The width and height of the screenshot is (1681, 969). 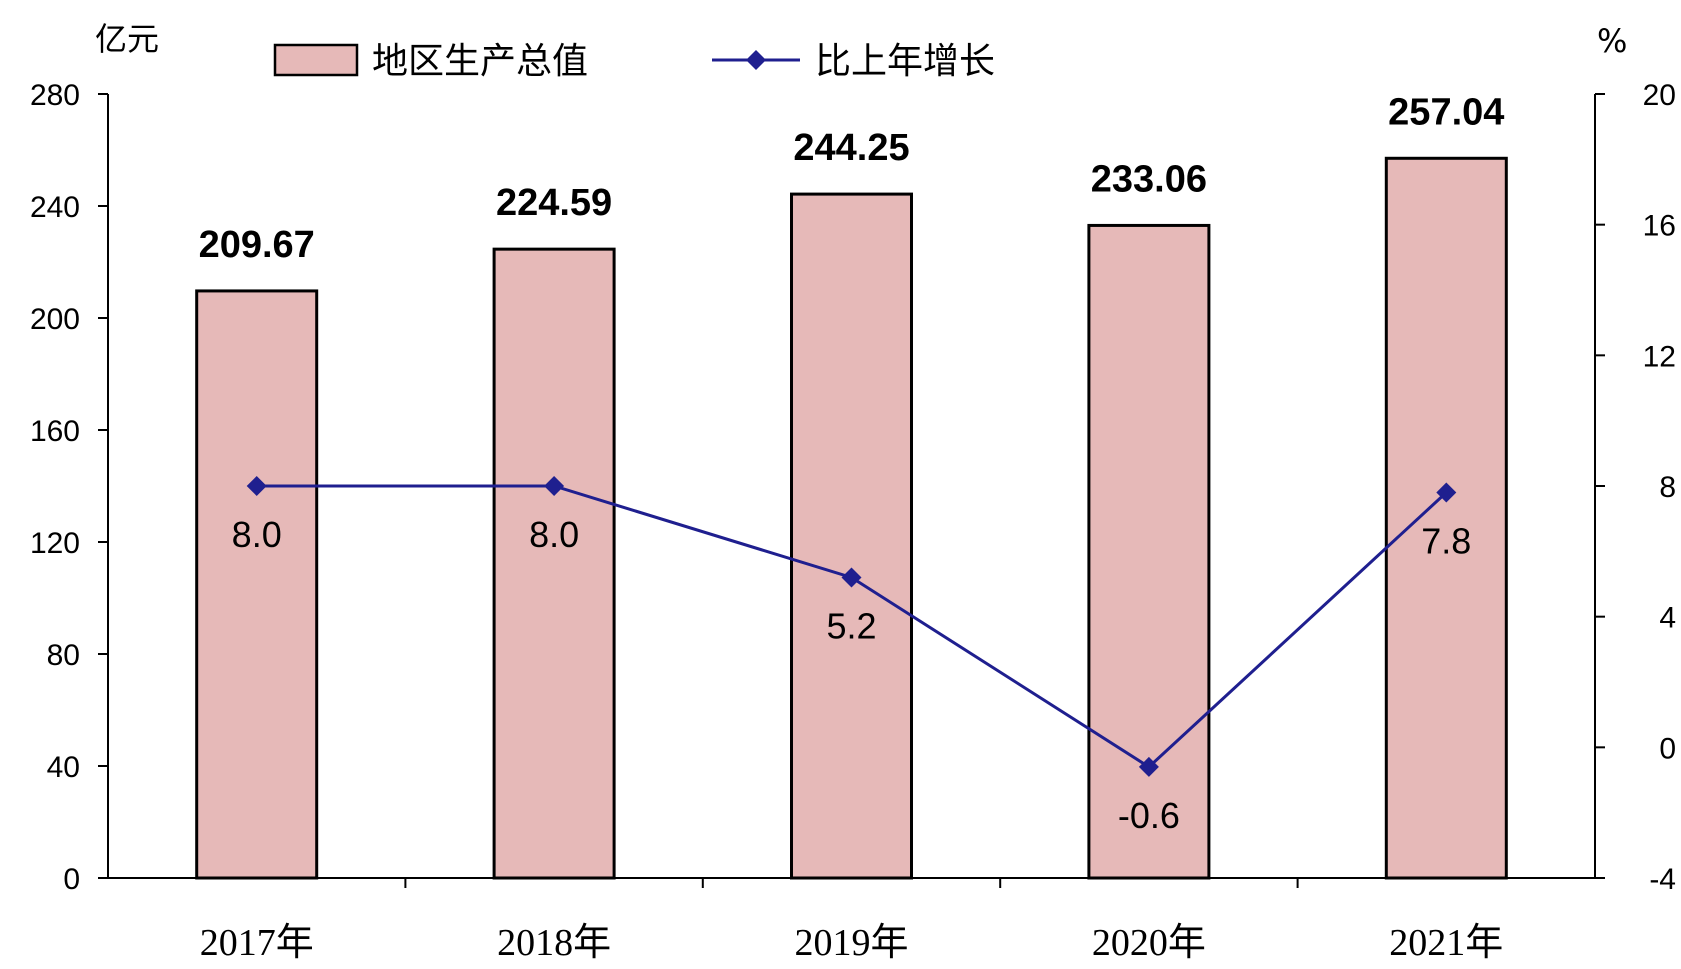 What do you see at coordinates (1662, 879) in the screenshot?
I see `right-tick-label: -4` at bounding box center [1662, 879].